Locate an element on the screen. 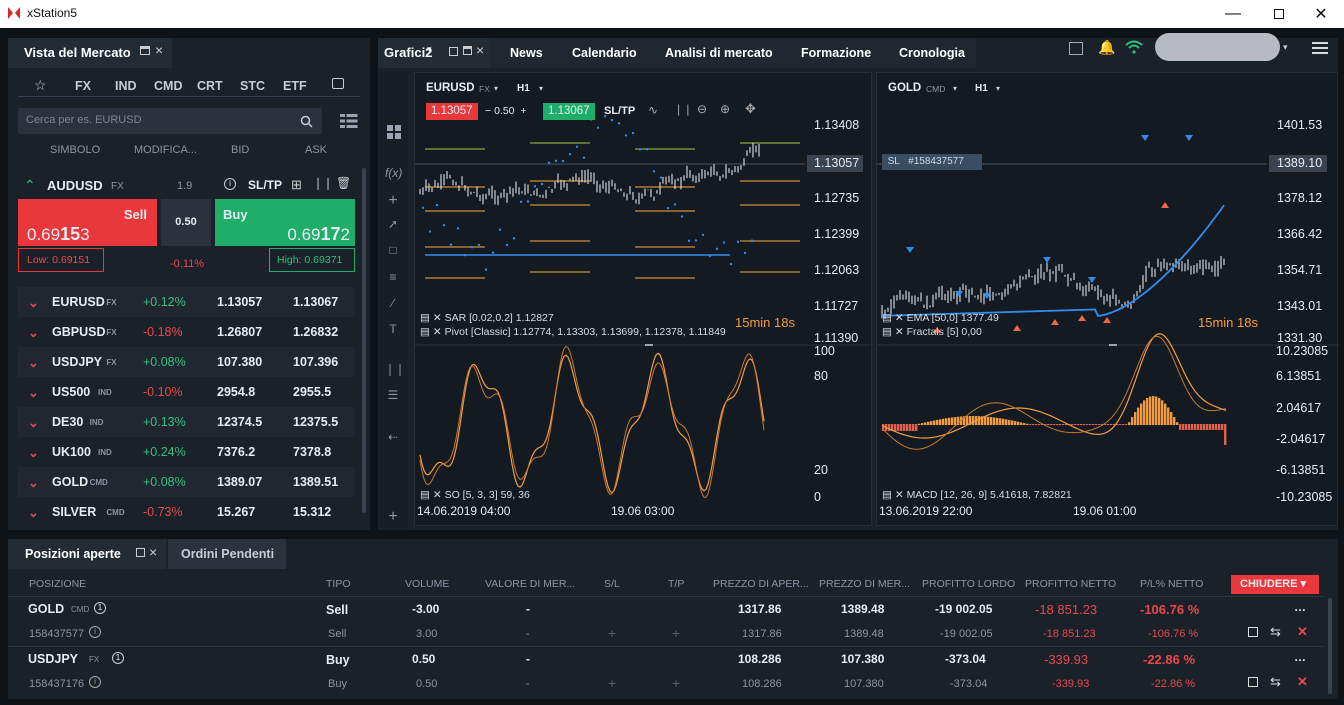 The image size is (1344, 705). list-item: ⌄ SILVER CMD -0.73% 15.267 15.312 is located at coordinates (186, 512).